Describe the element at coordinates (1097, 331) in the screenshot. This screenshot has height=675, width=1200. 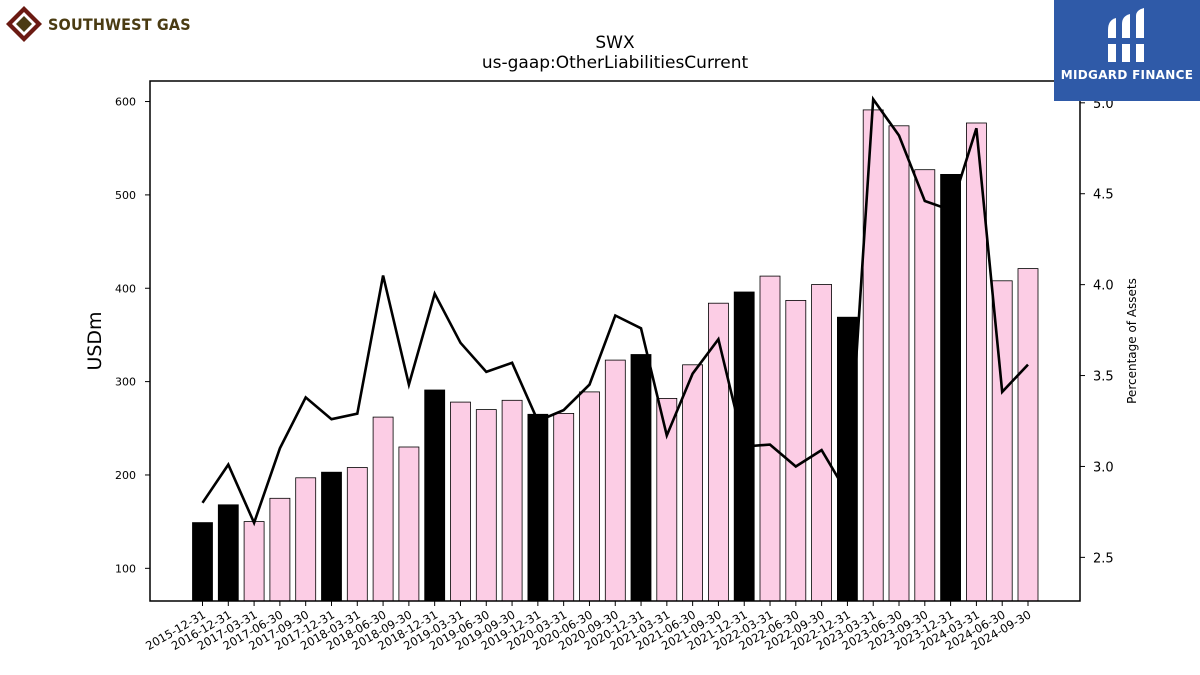
I see `right-axis: 2.53.03.54.04.55.0` at that location.